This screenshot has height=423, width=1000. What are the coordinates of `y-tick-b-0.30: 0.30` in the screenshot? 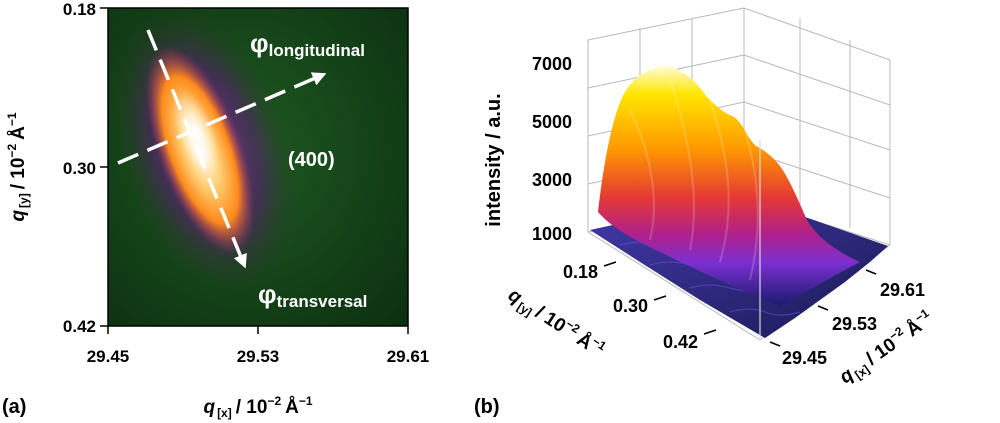 It's located at (630, 306).